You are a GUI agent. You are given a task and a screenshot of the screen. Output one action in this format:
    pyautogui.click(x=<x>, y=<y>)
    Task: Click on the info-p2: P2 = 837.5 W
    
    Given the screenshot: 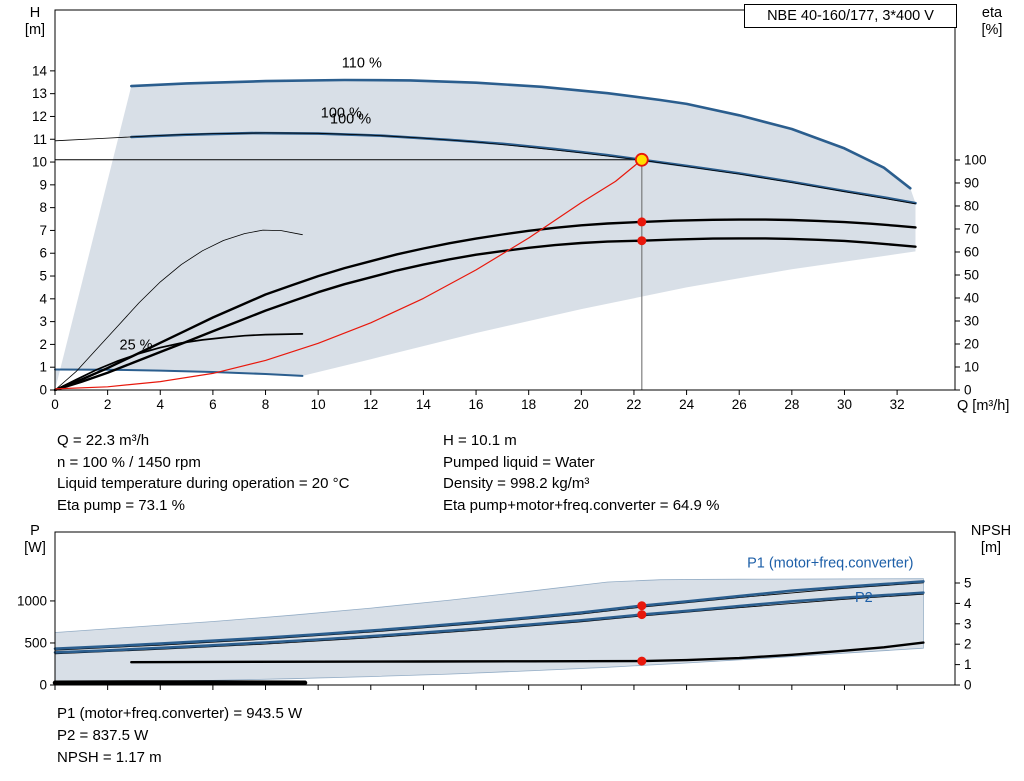 What is the action you would take?
    pyautogui.click(x=103, y=735)
    